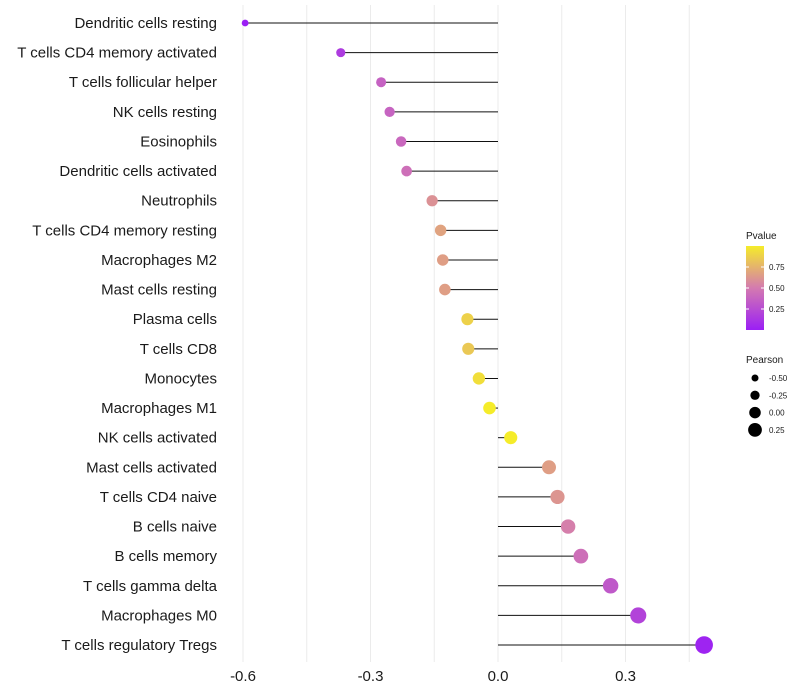 Image resolution: width=800 pixels, height=700 pixels. What do you see at coordinates (778, 378) in the screenshot?
I see `legend-pearson-label: -0.50` at bounding box center [778, 378].